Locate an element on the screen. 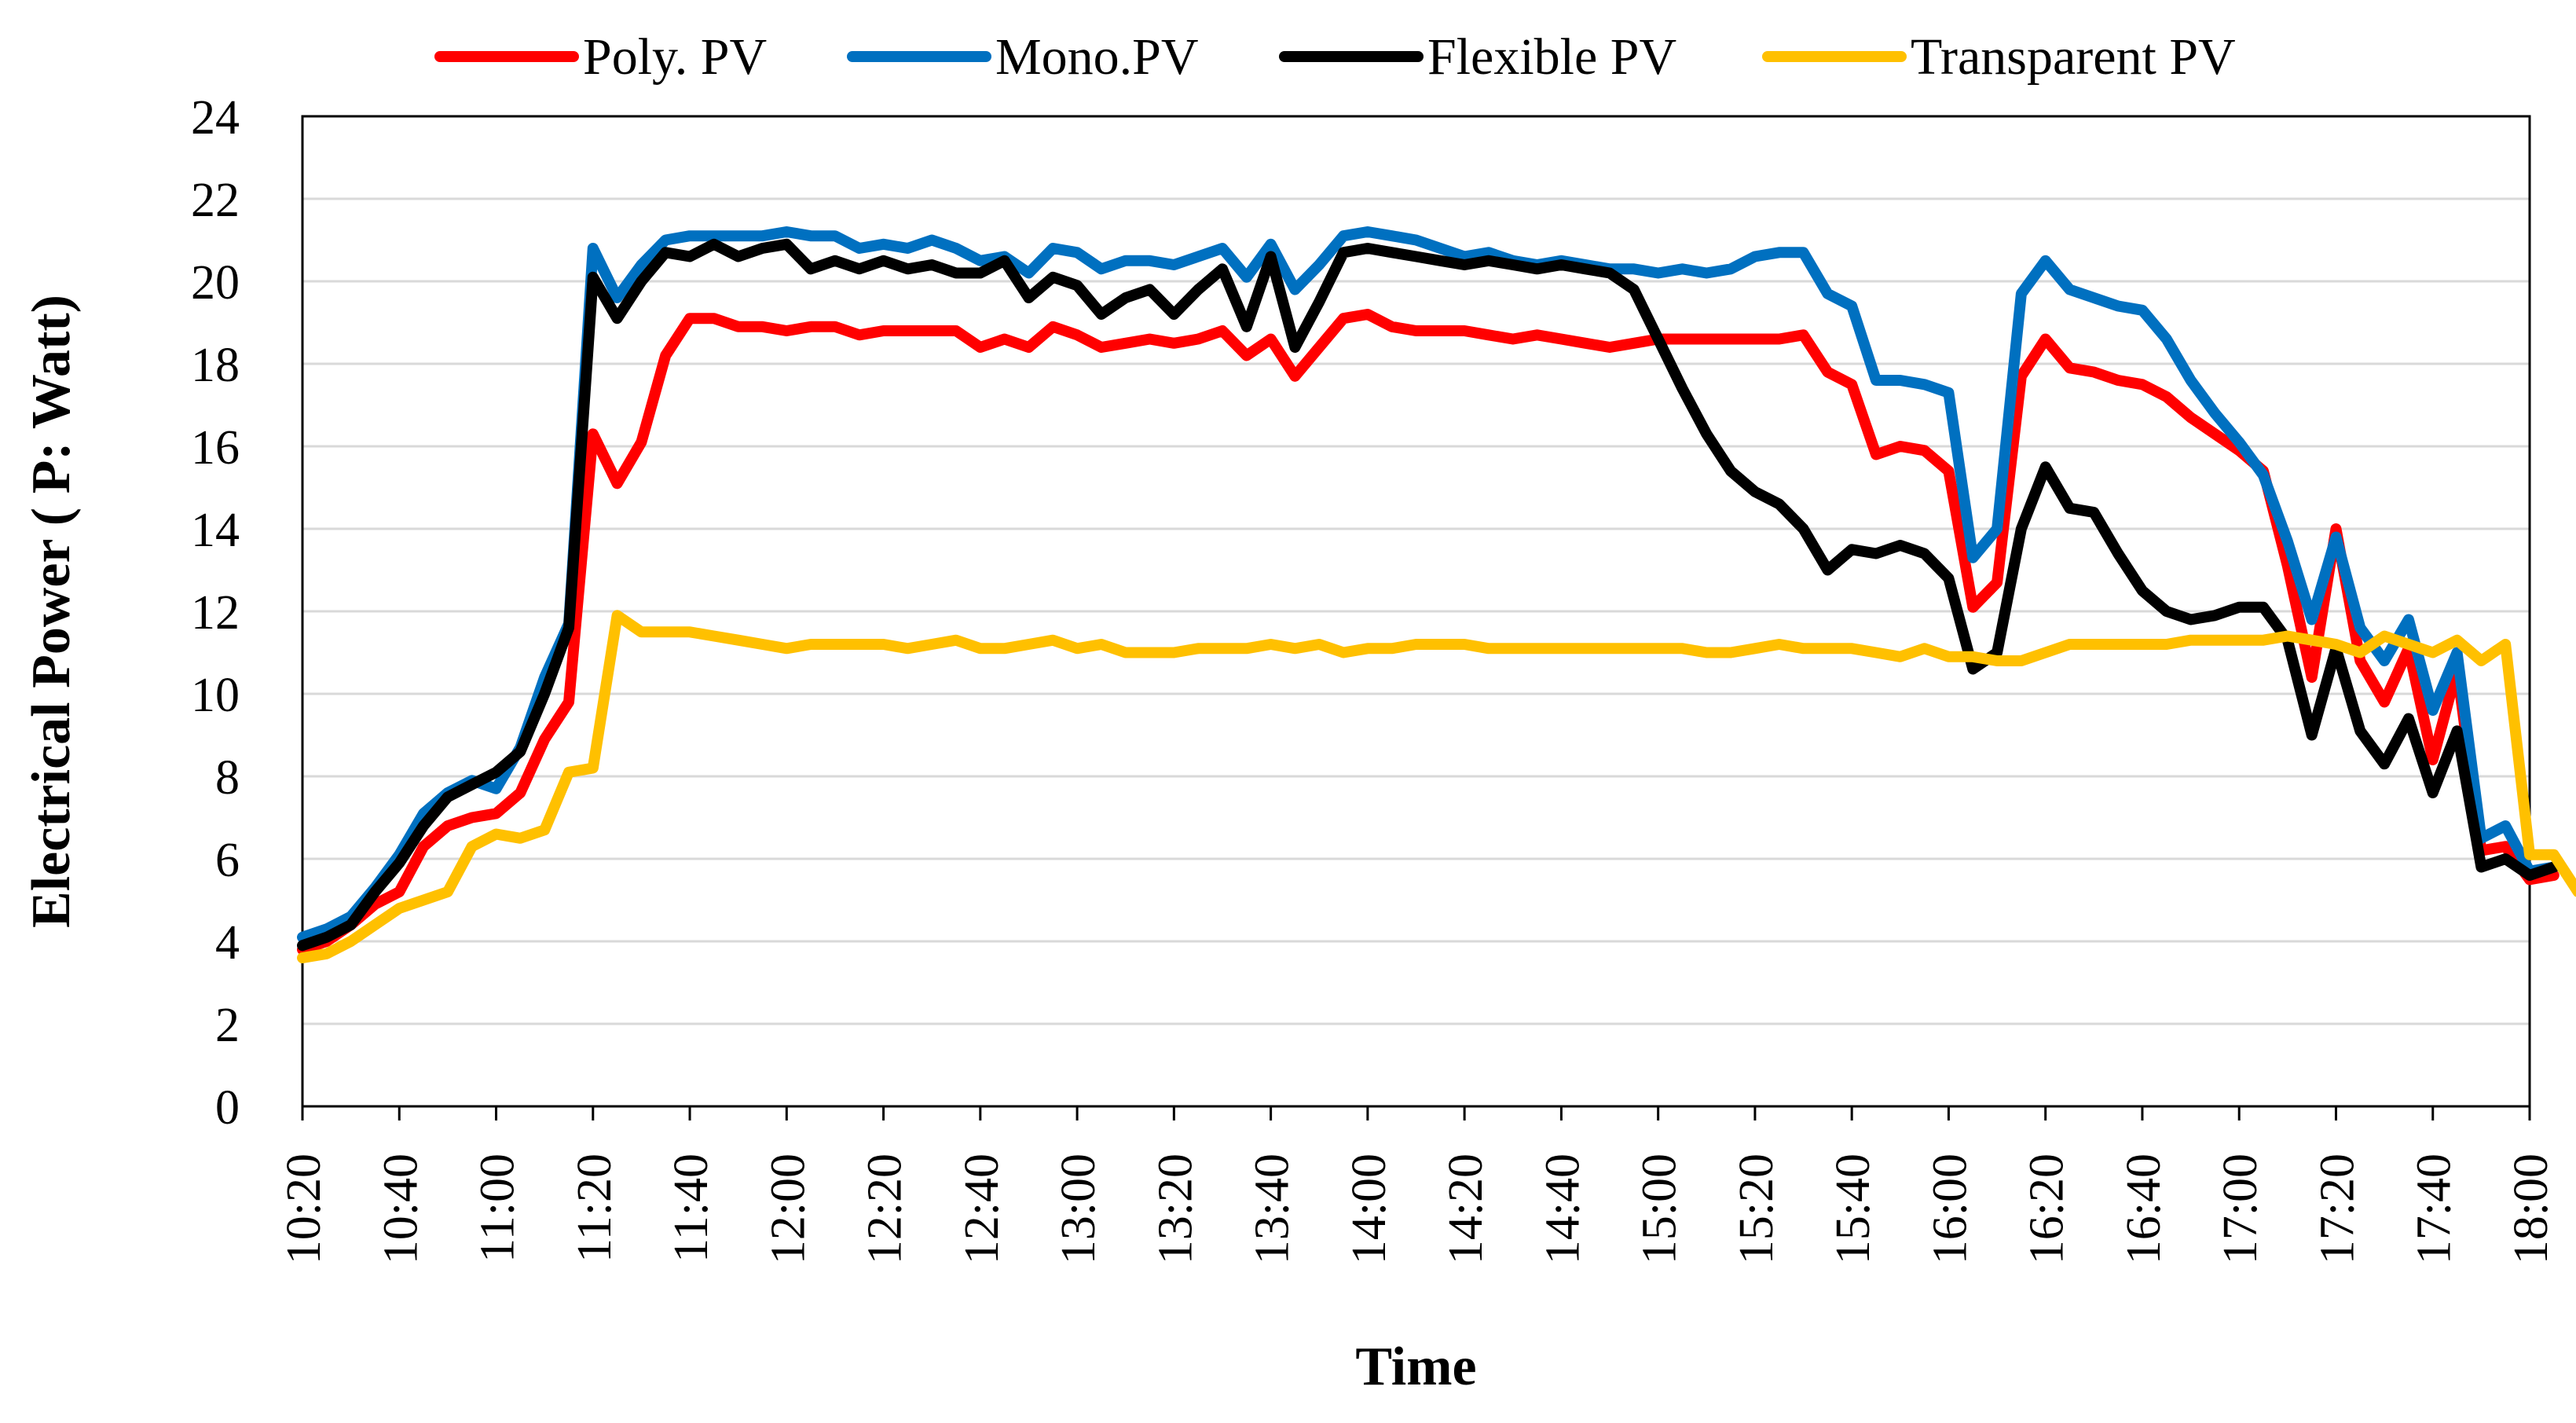  x-tick-label: 16:40 is located at coordinates (2144, 1208).